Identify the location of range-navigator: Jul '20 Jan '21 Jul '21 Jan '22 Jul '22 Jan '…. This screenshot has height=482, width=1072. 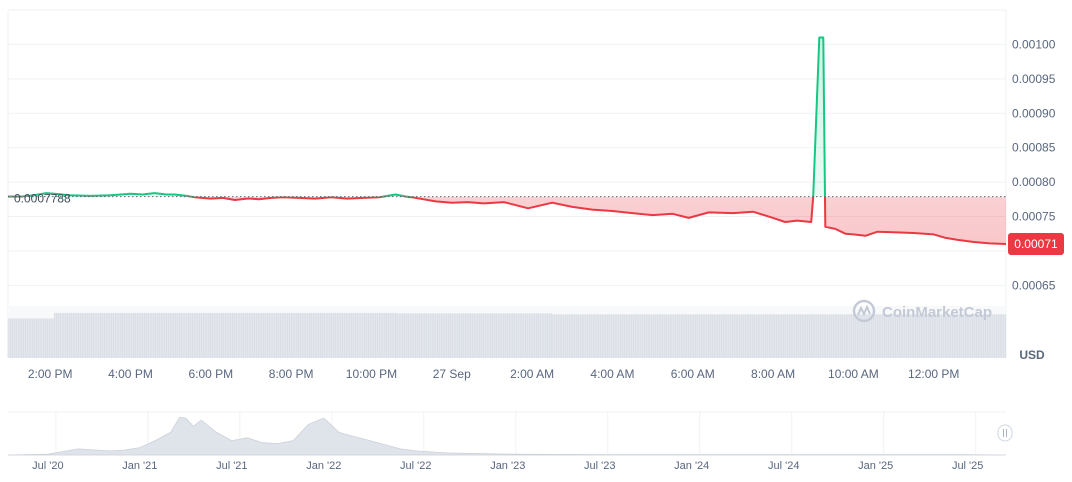
(510, 442).